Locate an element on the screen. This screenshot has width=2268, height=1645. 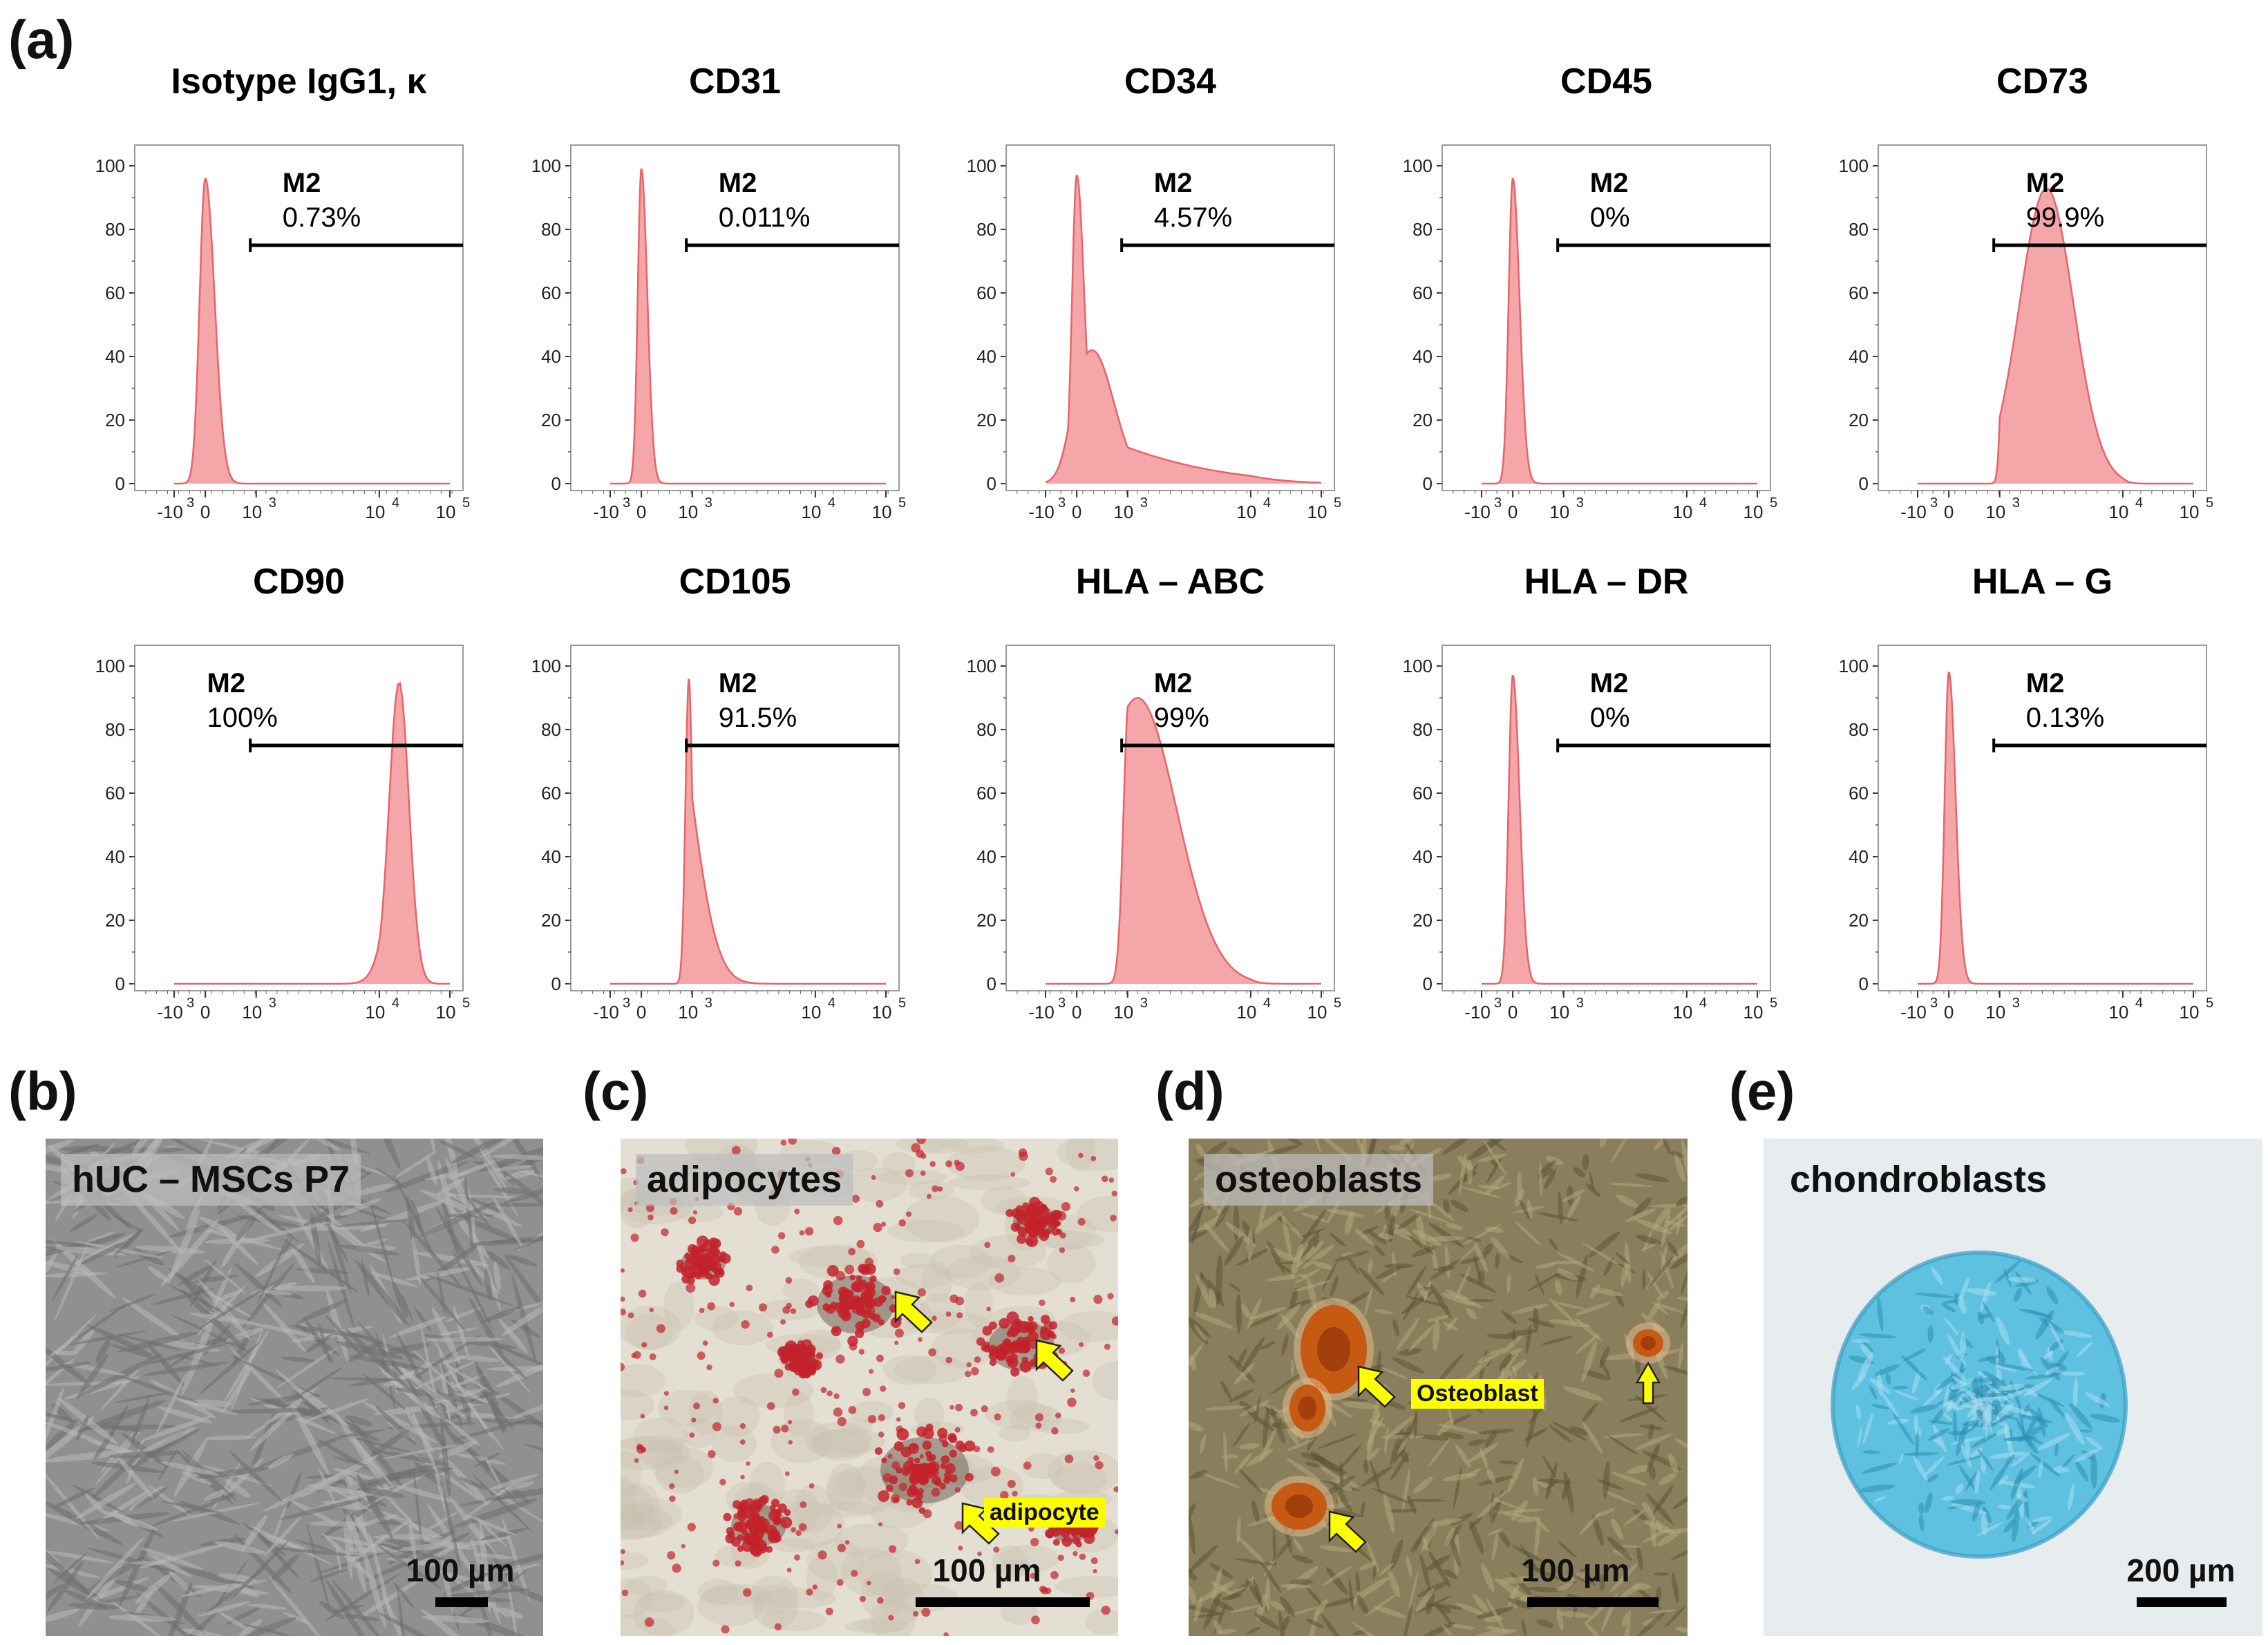
scale-bar-label: 100 µm is located at coordinates (986, 1570).